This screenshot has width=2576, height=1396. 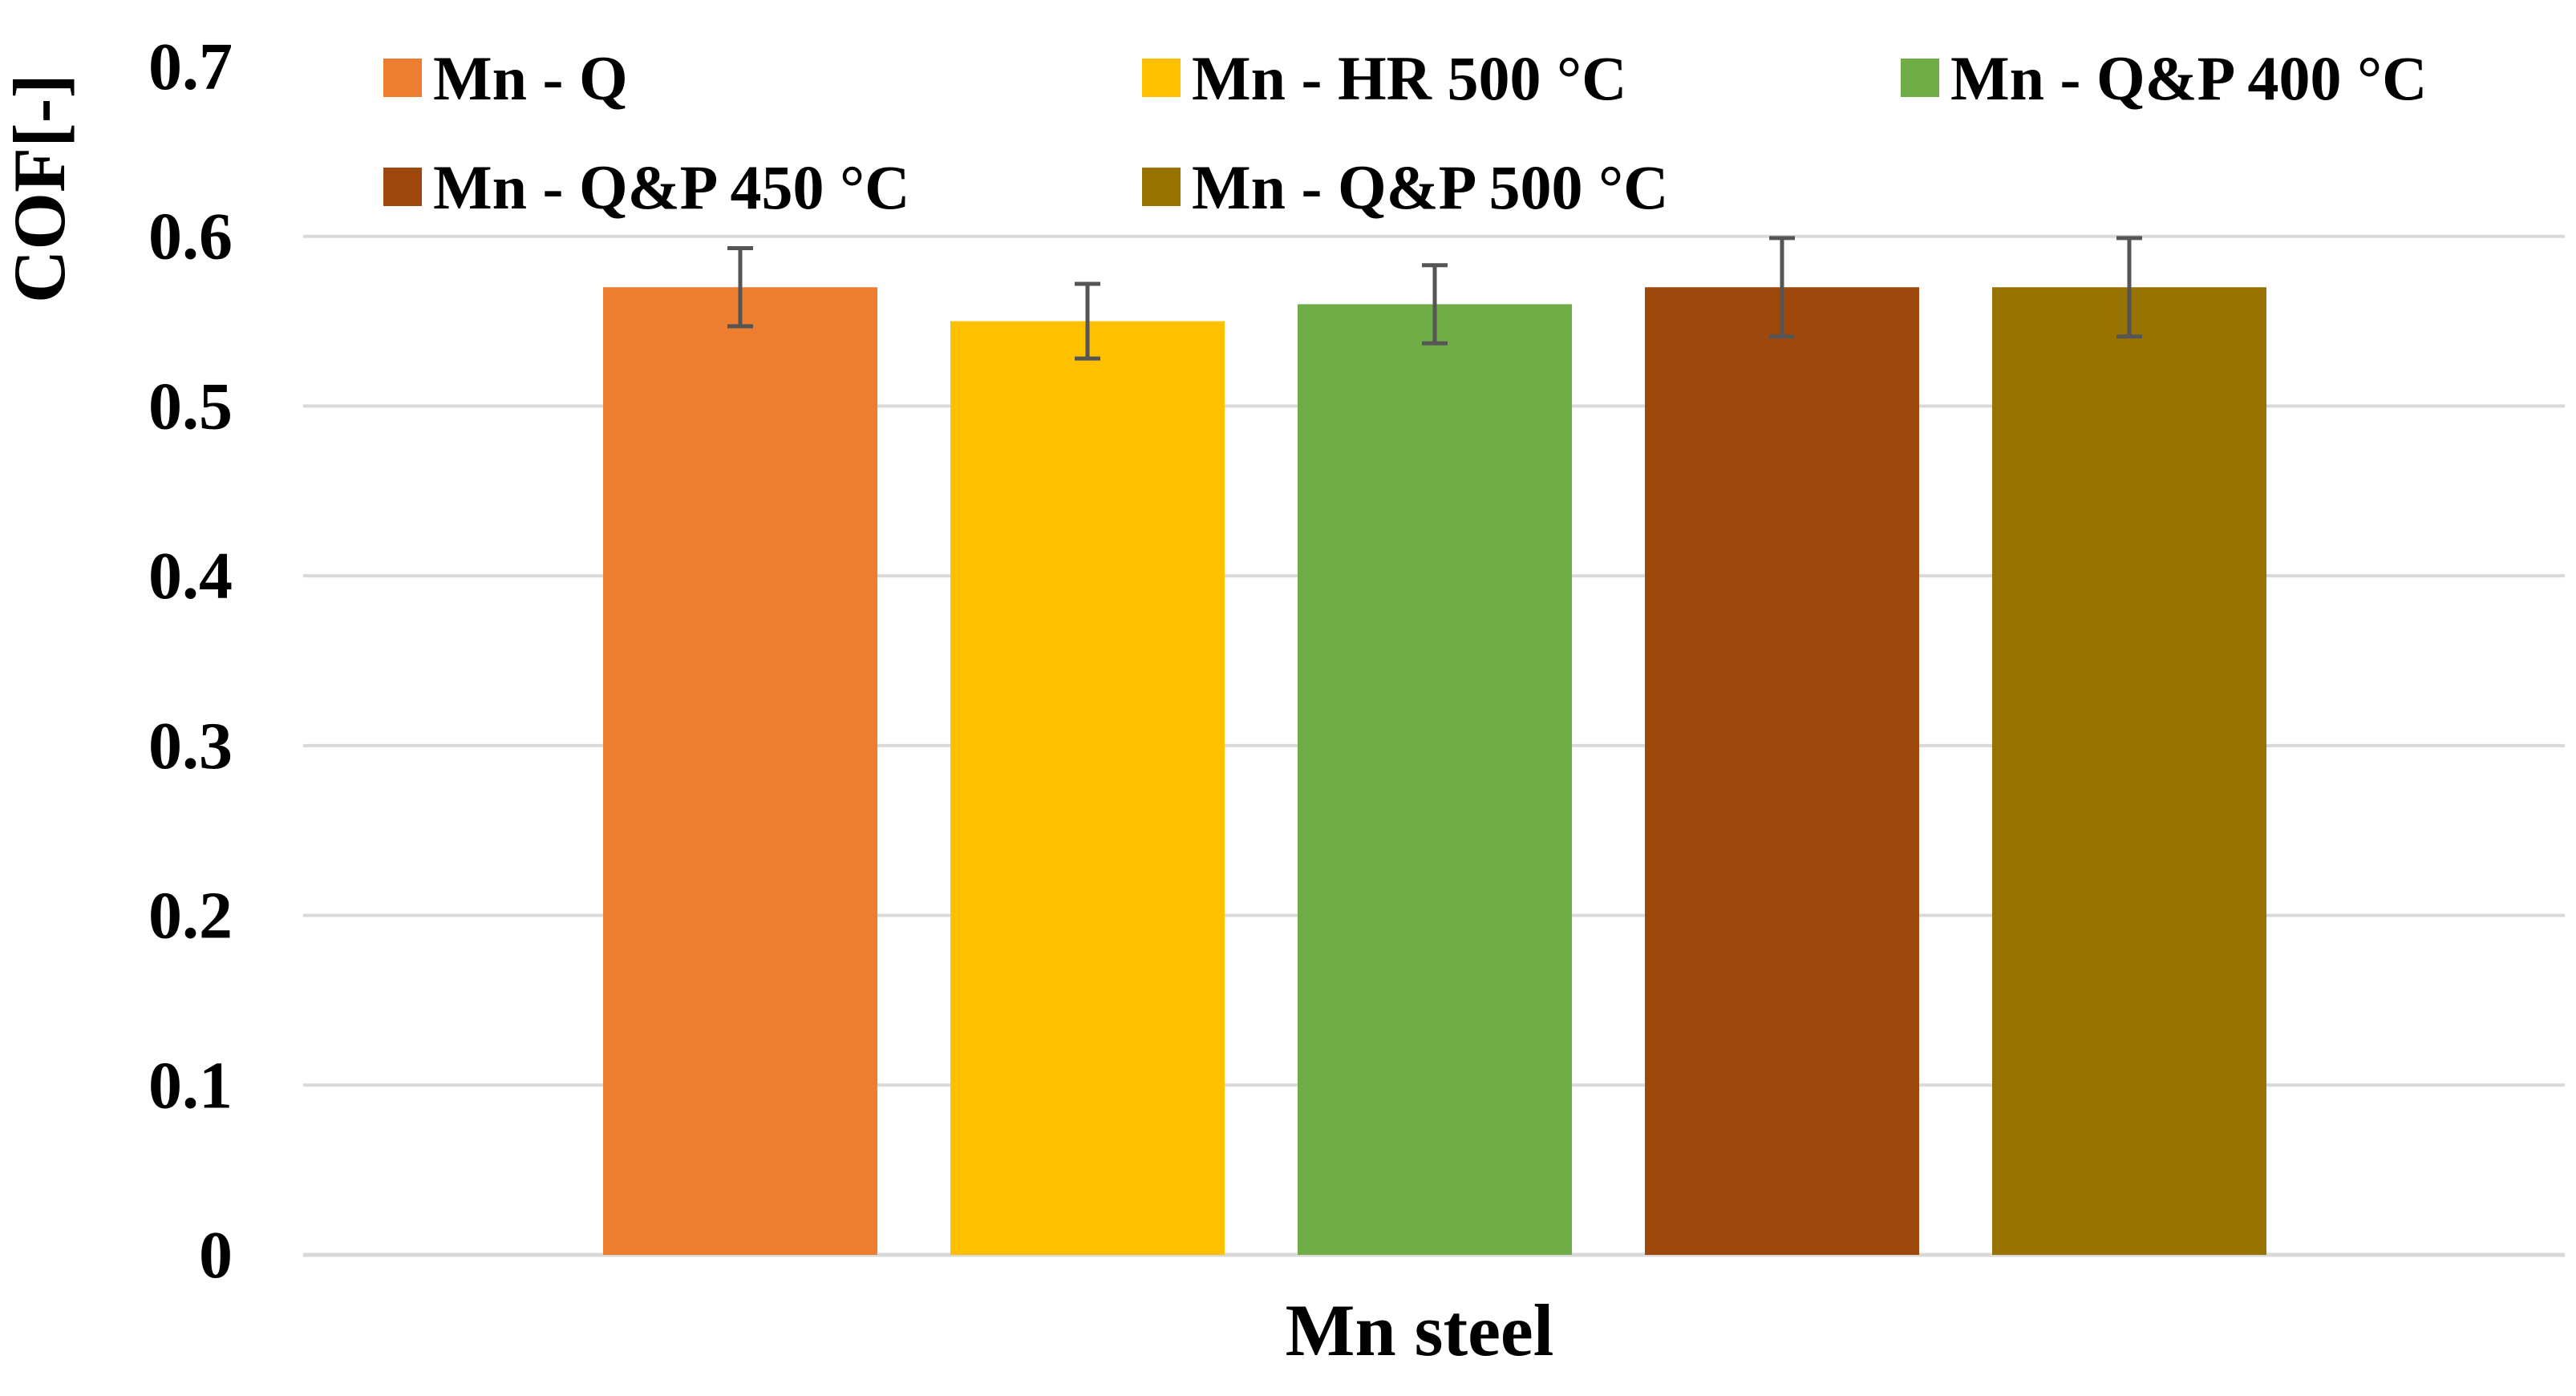 I want to click on legend-item: Mn - Q&P 500 °C, so click(x=1405, y=187).